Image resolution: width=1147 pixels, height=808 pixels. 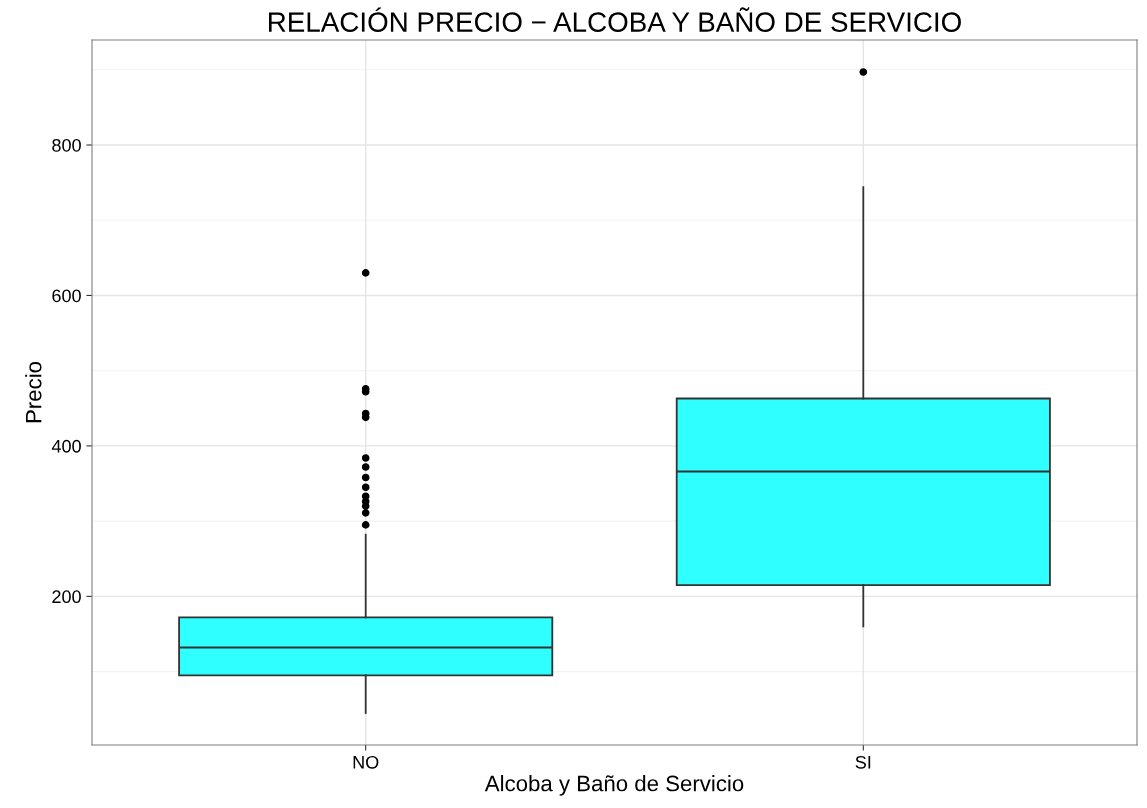 What do you see at coordinates (366, 762) in the screenshot?
I see `x-tick-label: NO` at bounding box center [366, 762].